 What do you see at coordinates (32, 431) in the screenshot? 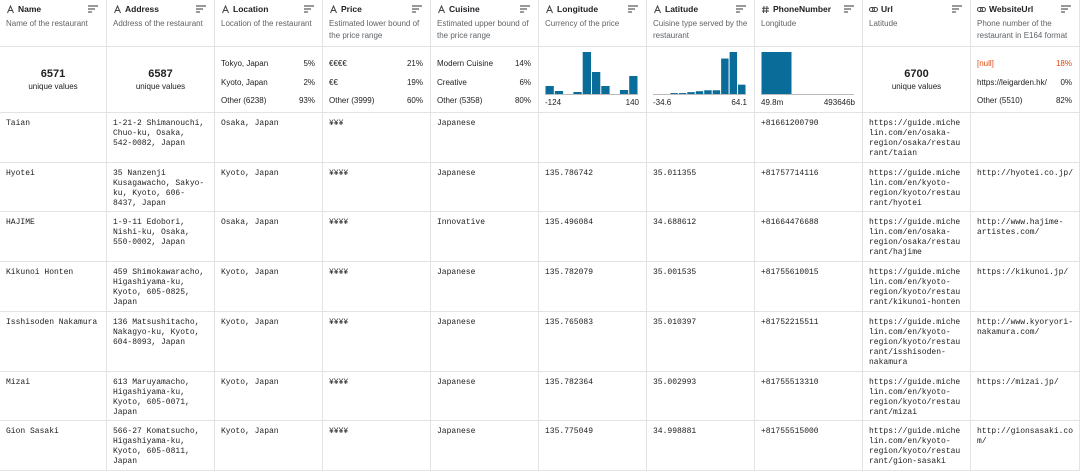
I see `cell-text: Gion Sasaki` at bounding box center [32, 431].